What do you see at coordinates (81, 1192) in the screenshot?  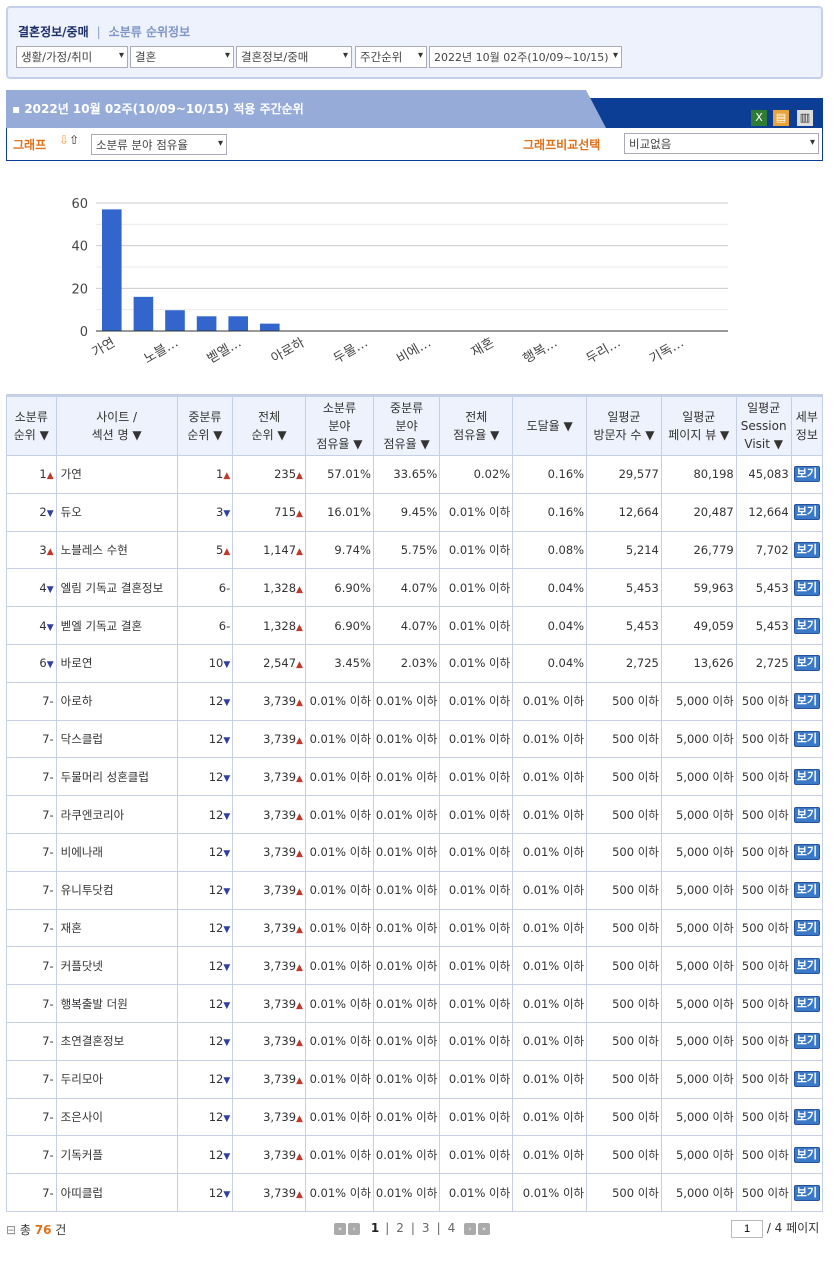 I see `site-name: 아띠클럽` at bounding box center [81, 1192].